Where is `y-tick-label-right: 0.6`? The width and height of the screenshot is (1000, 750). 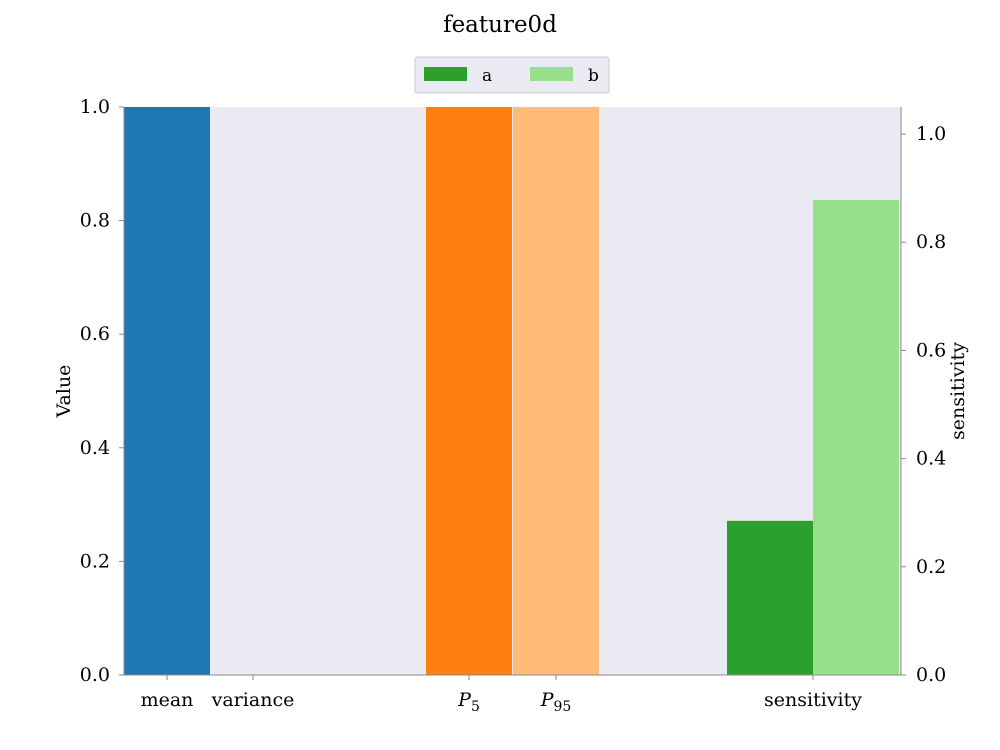
y-tick-label-right: 0.6 is located at coordinates (931, 350).